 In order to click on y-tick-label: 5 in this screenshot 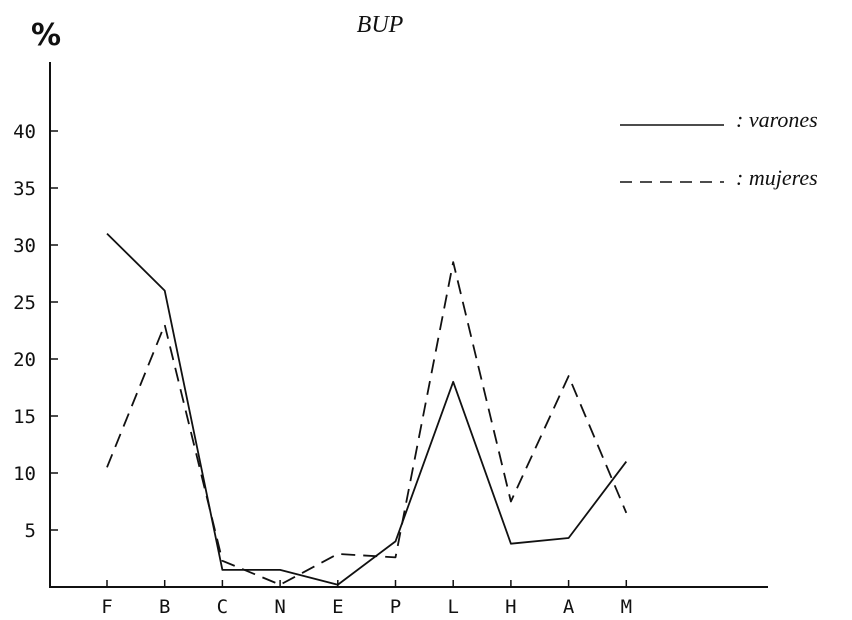, I will do `click(30, 531)`.